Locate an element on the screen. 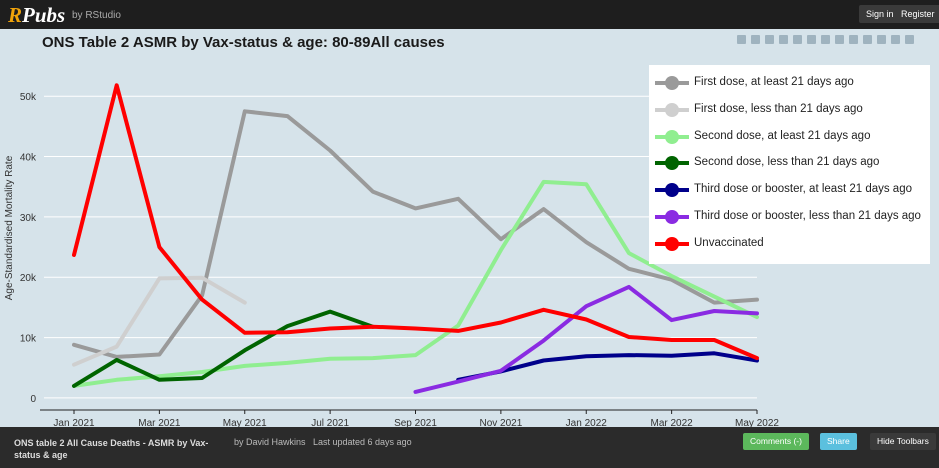 This screenshot has height=468, width=939. spike-lines-icon is located at coordinates (867, 40).